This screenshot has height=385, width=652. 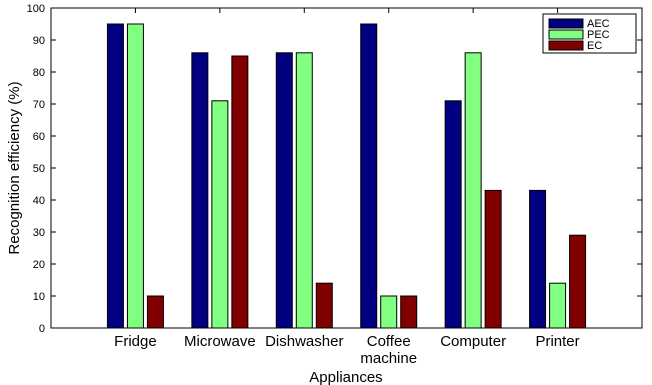 What do you see at coordinates (39, 137) in the screenshot?
I see `y-tick-label: 60` at bounding box center [39, 137].